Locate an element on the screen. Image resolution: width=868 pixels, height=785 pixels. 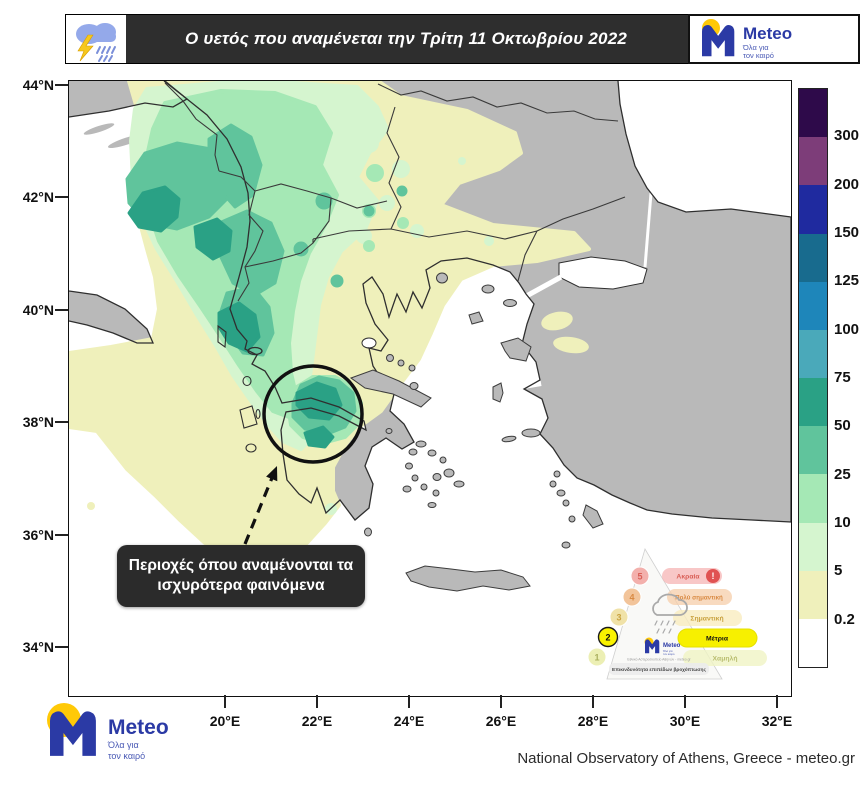
level-2-circle-active is located at coordinates (608, 637).